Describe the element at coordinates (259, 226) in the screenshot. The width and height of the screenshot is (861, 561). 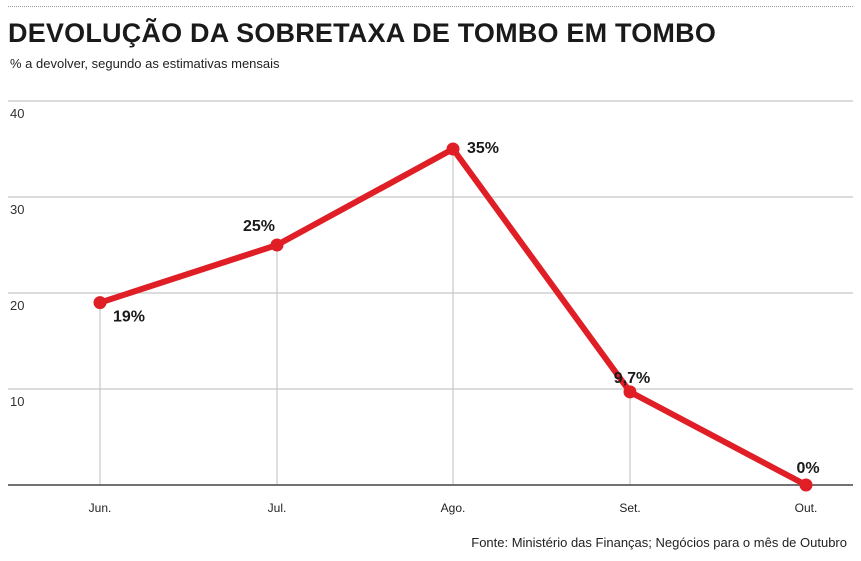
I see `data-label: 25%` at that location.